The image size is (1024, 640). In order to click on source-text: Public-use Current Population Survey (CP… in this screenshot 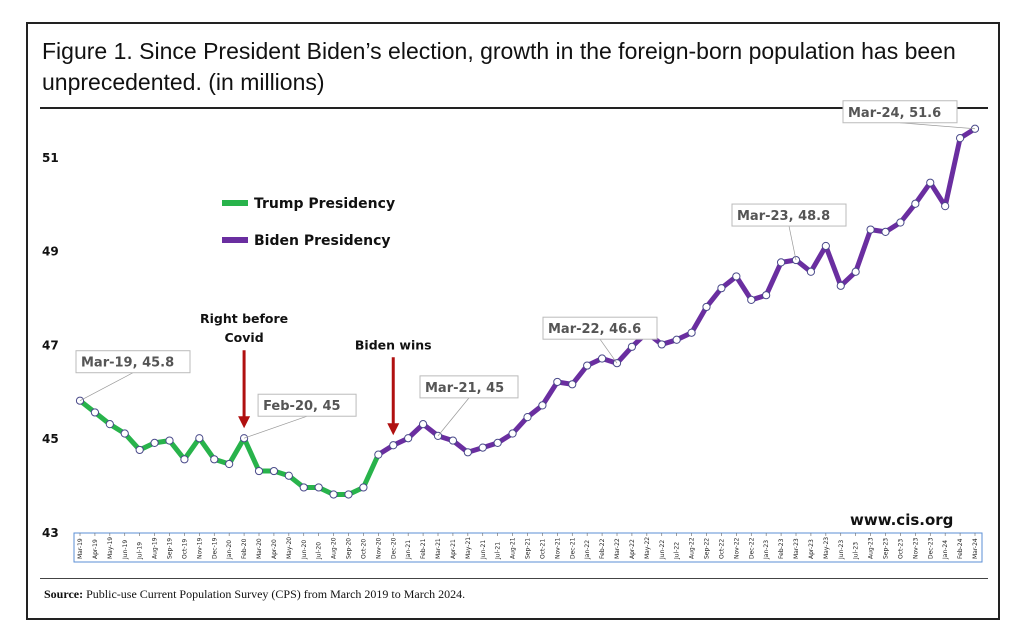, I will do `click(274, 594)`.